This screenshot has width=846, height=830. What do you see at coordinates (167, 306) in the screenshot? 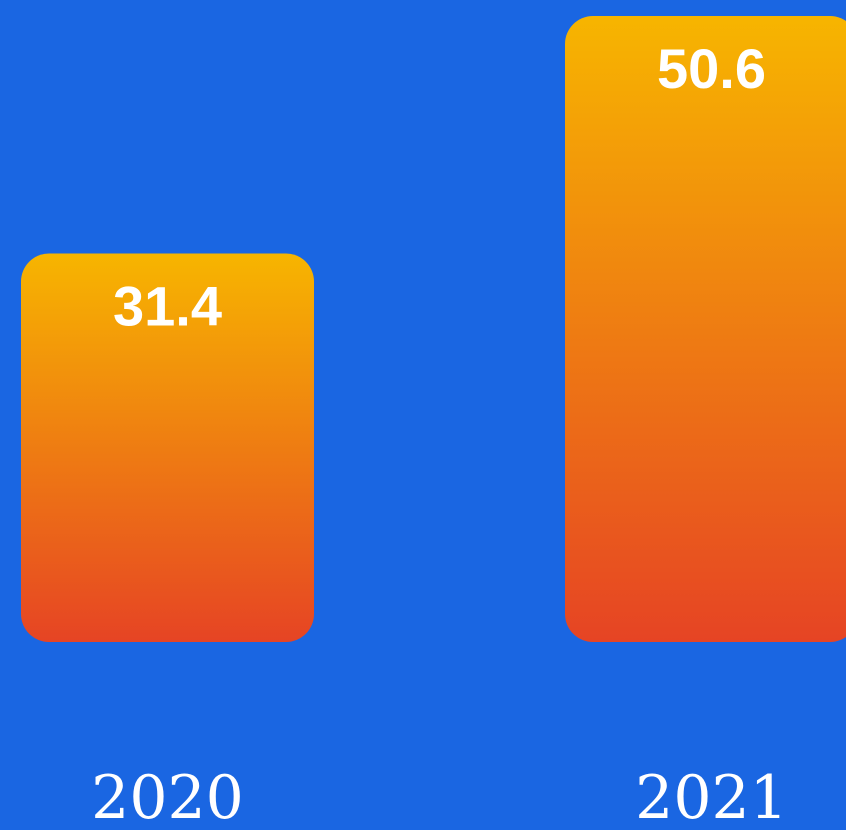
I see `value-label-2020: 31.4` at bounding box center [167, 306].